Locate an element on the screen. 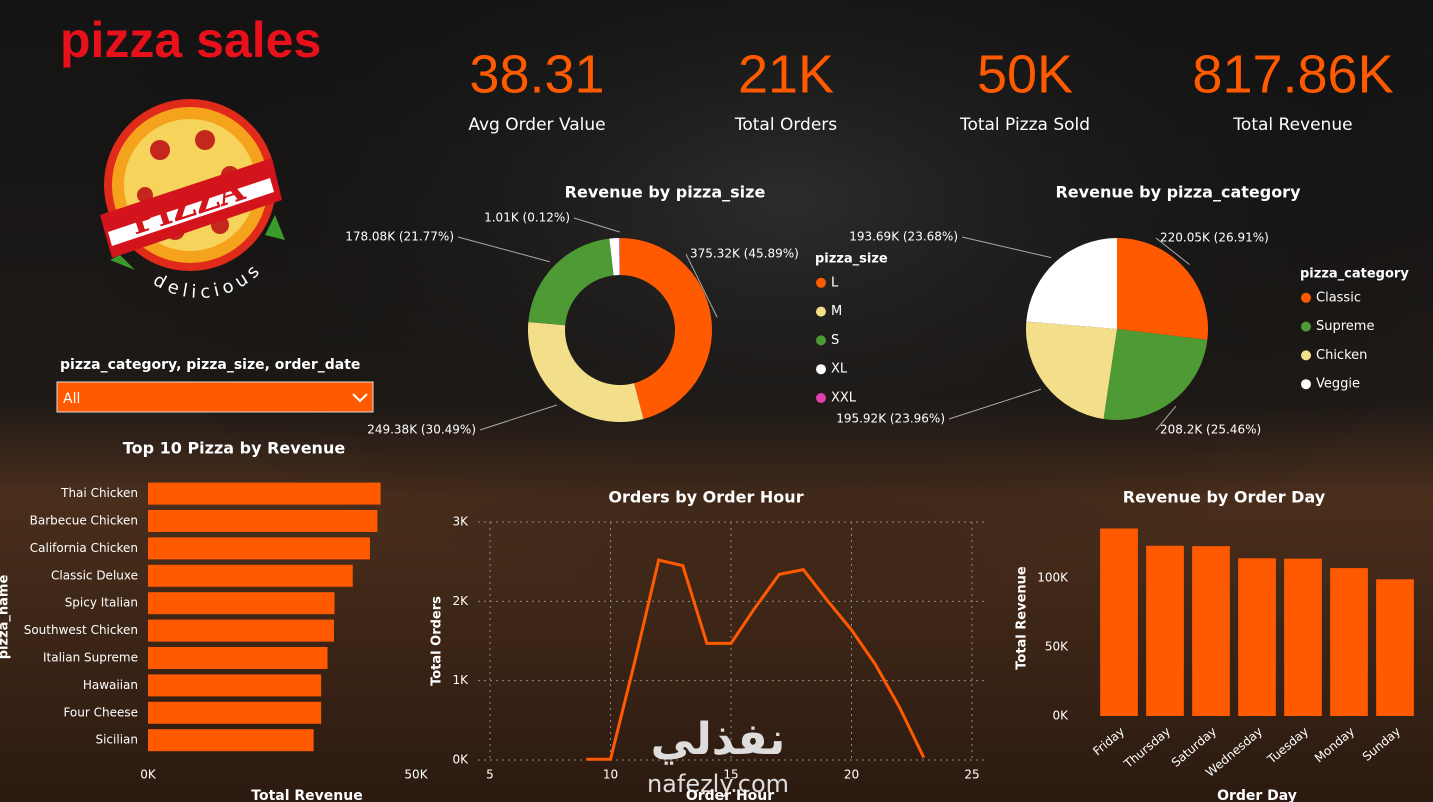 The height and width of the screenshot is (802, 1433). y-axis-title: pizza_name is located at coordinates (6, 617).